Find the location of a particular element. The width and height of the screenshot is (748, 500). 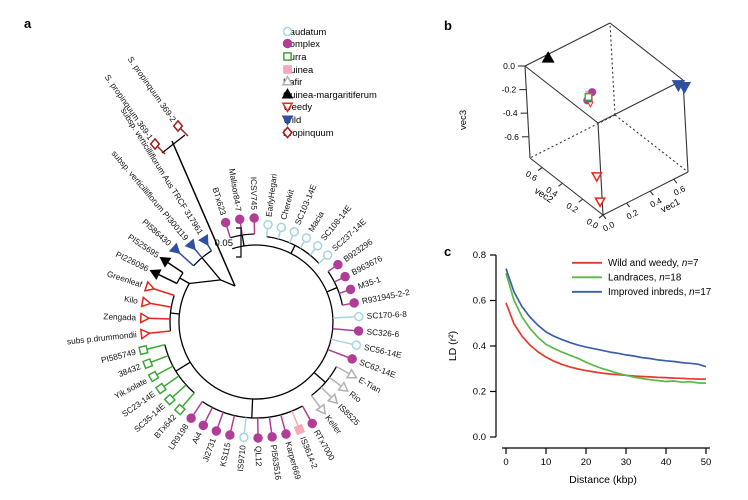

legend-item-label: Caudatum is located at coordinates (305, 31).